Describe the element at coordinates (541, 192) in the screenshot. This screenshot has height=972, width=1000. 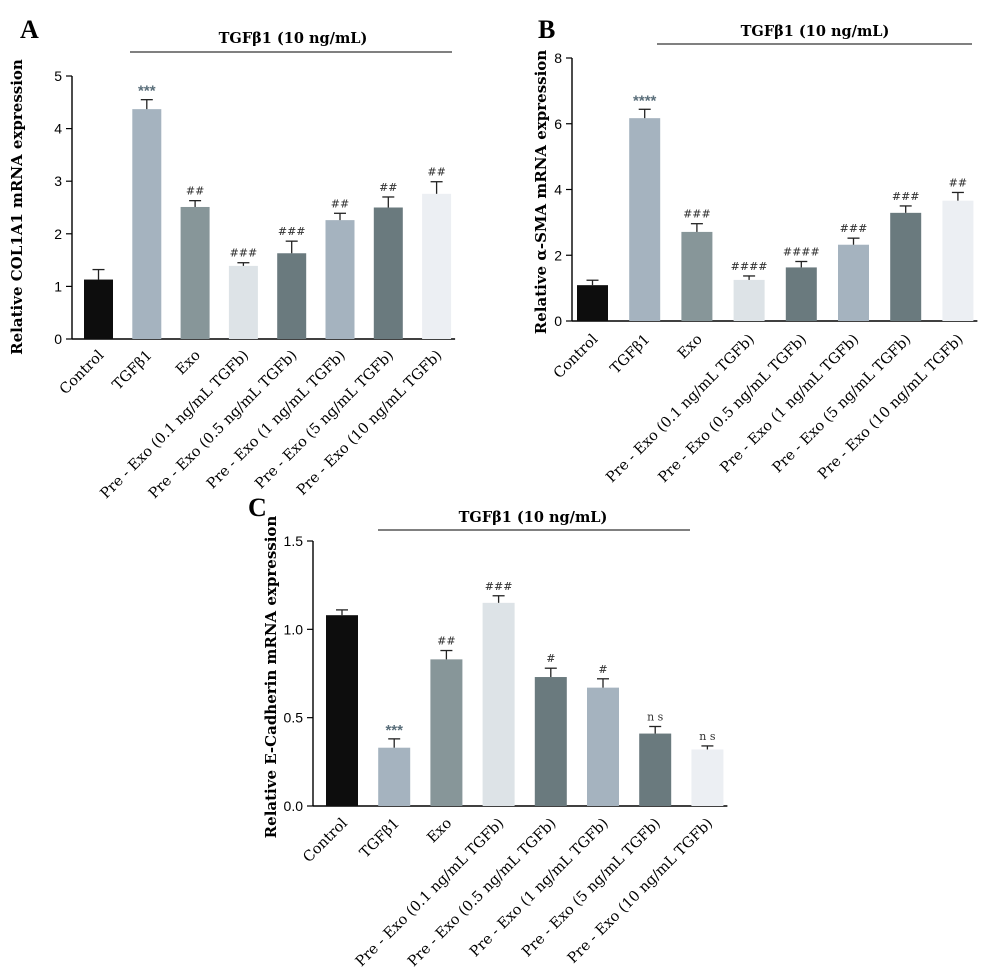
I see `y-axis-label: Relative α-SMA mRNA expression` at that location.